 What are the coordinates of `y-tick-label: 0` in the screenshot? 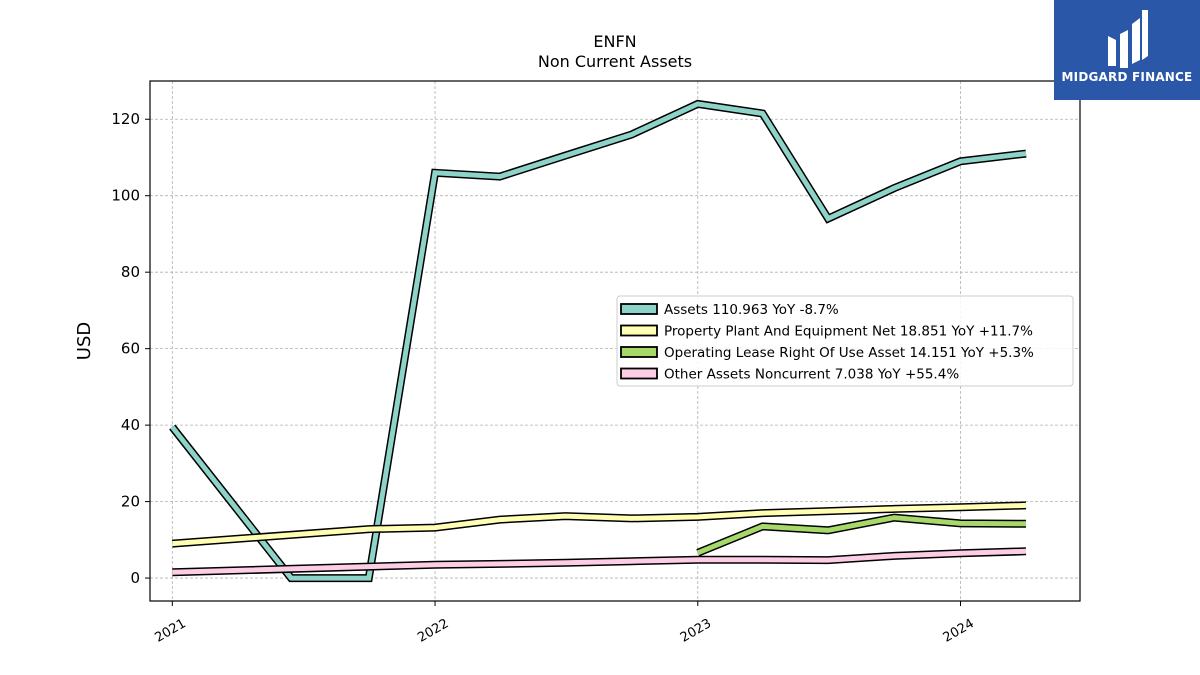 It's located at (135, 578).